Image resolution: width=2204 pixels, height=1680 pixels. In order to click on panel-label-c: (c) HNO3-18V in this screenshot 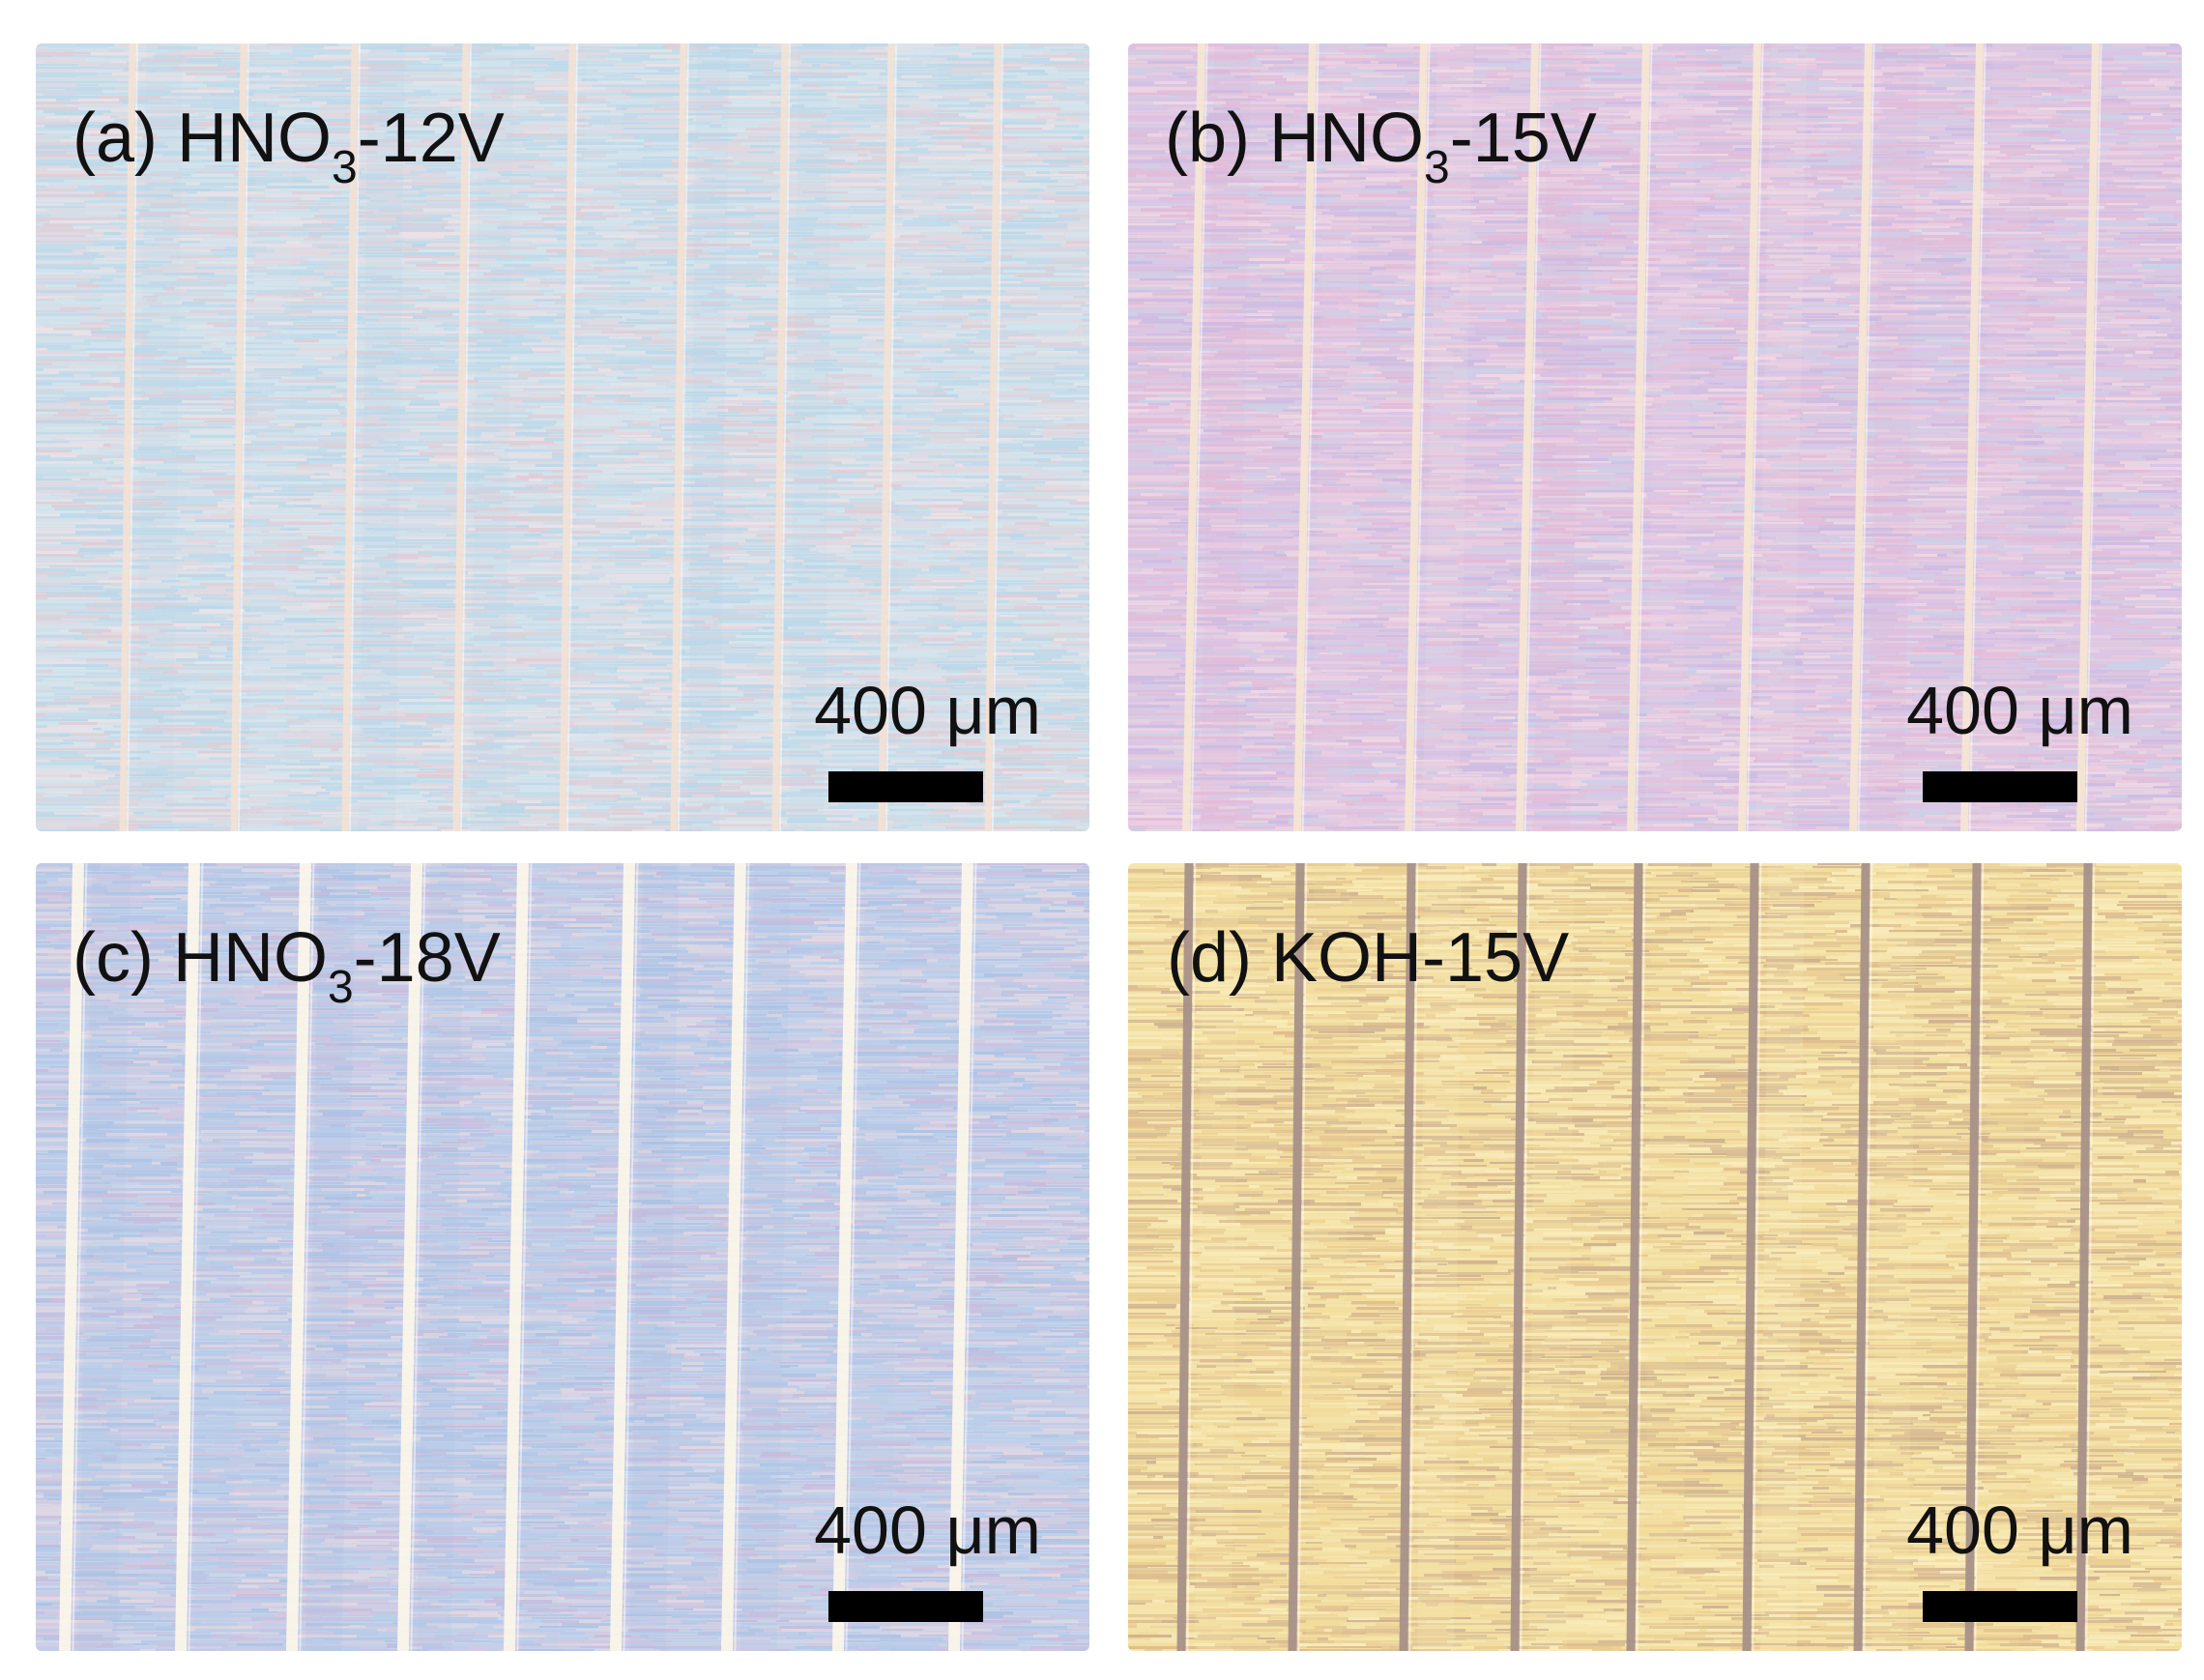, I will do `click(287, 967)`.